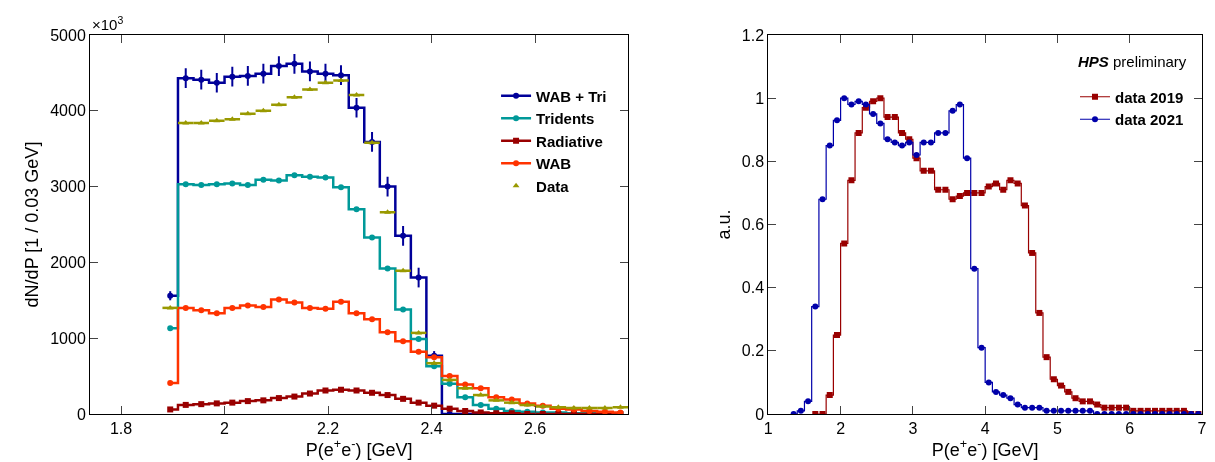  Describe the element at coordinates (571, 96) in the screenshot. I see `legend-label: WAB + Tri` at that location.